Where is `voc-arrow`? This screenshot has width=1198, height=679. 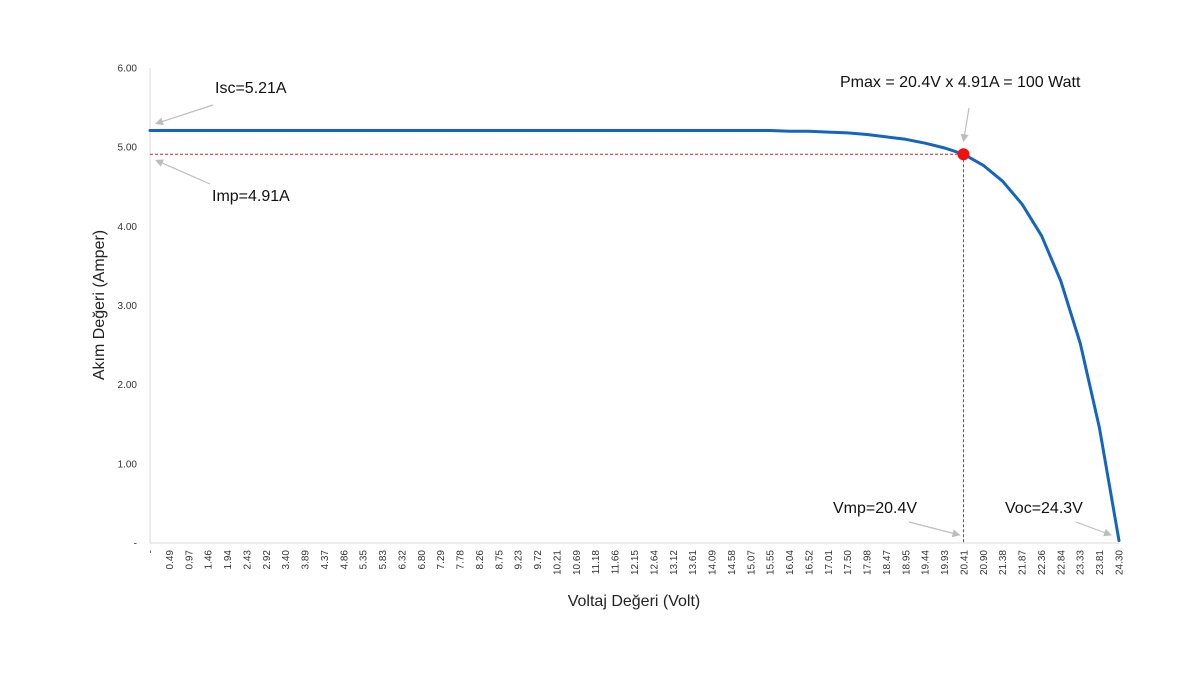 voc-arrow is located at coordinates (1093, 529).